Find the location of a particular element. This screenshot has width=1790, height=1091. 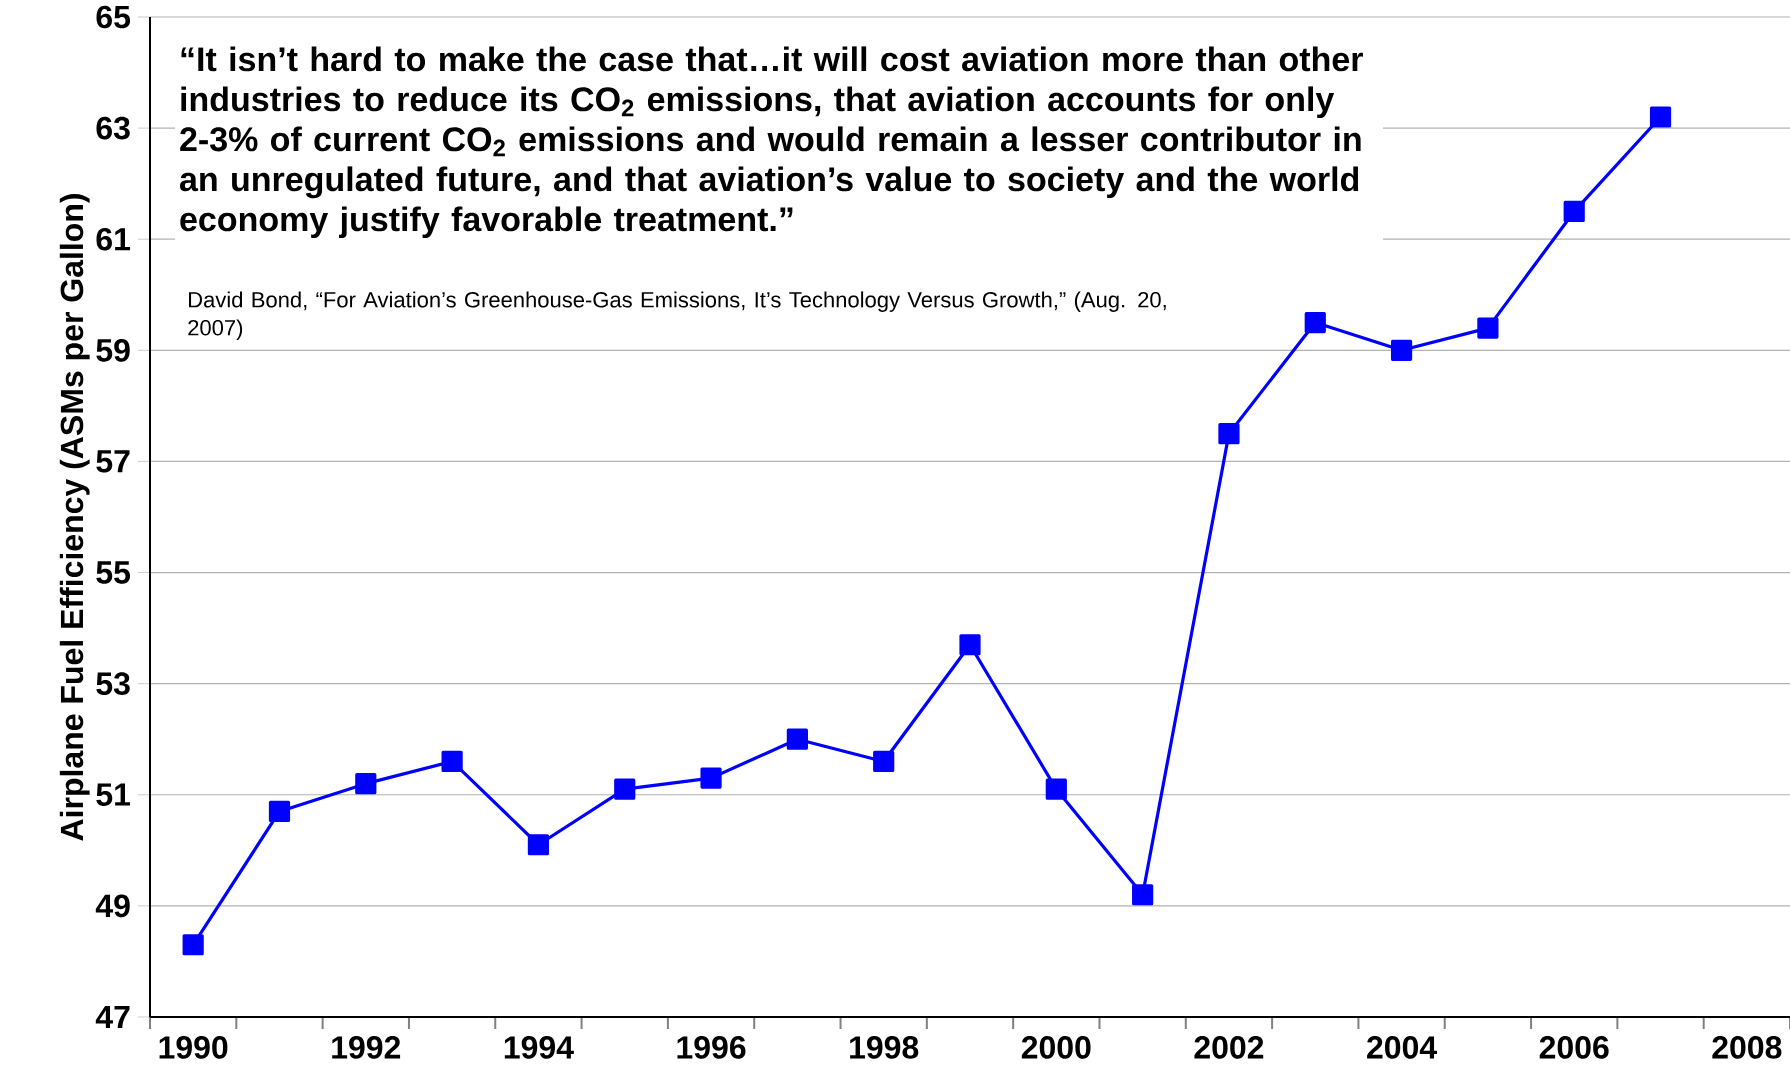

y-tick-label: 51 is located at coordinates (113, 794).